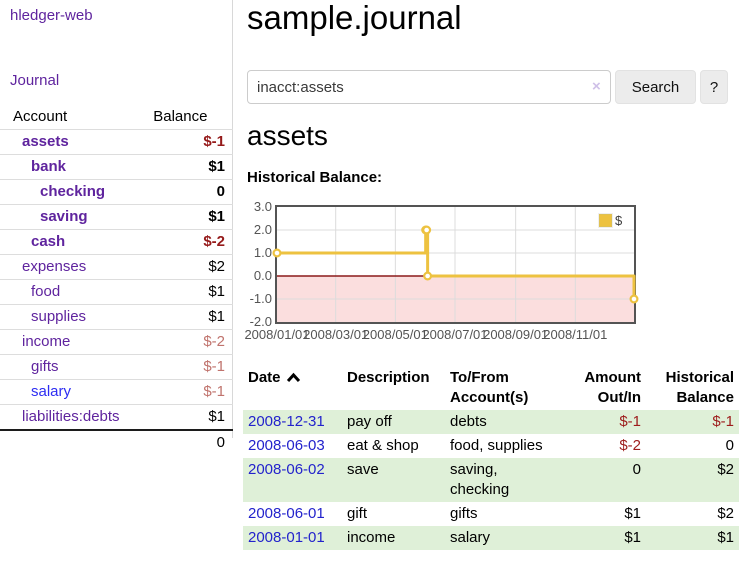 The height and width of the screenshot is (582, 742). Describe the element at coordinates (116, 192) in the screenshot. I see `account-row: checking 0` at that location.